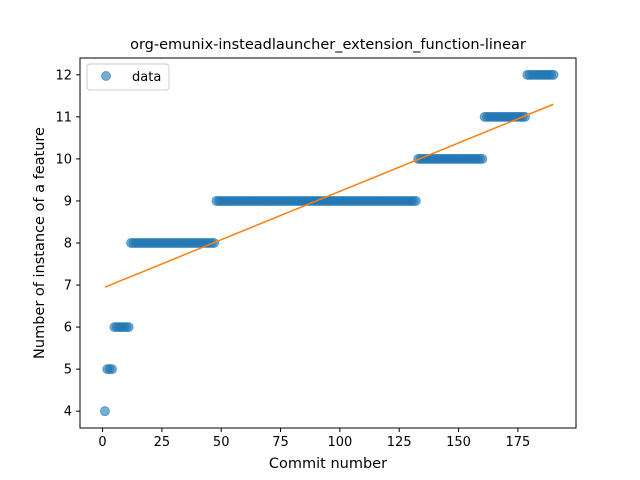 The image size is (640, 480). What do you see at coordinates (458, 442) in the screenshot?
I see `x-tick-label: 150` at bounding box center [458, 442].